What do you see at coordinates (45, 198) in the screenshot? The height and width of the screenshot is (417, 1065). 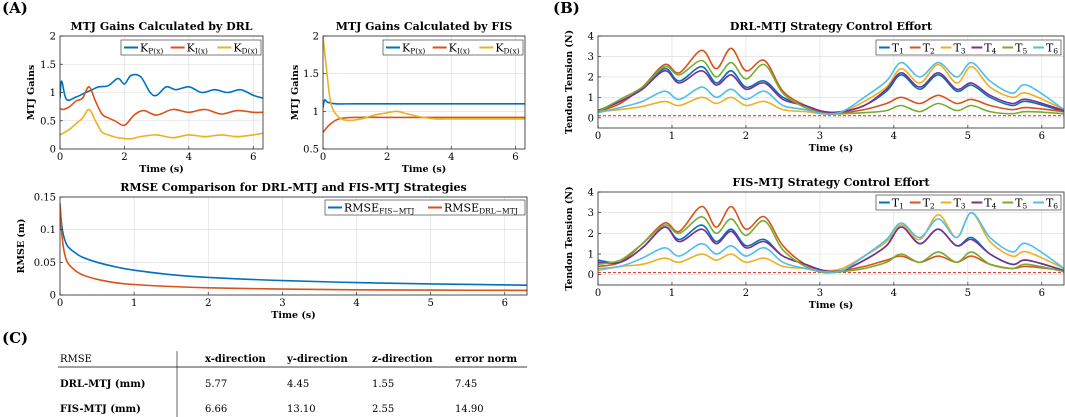 I see `y-tick-label: 0.15` at bounding box center [45, 198].